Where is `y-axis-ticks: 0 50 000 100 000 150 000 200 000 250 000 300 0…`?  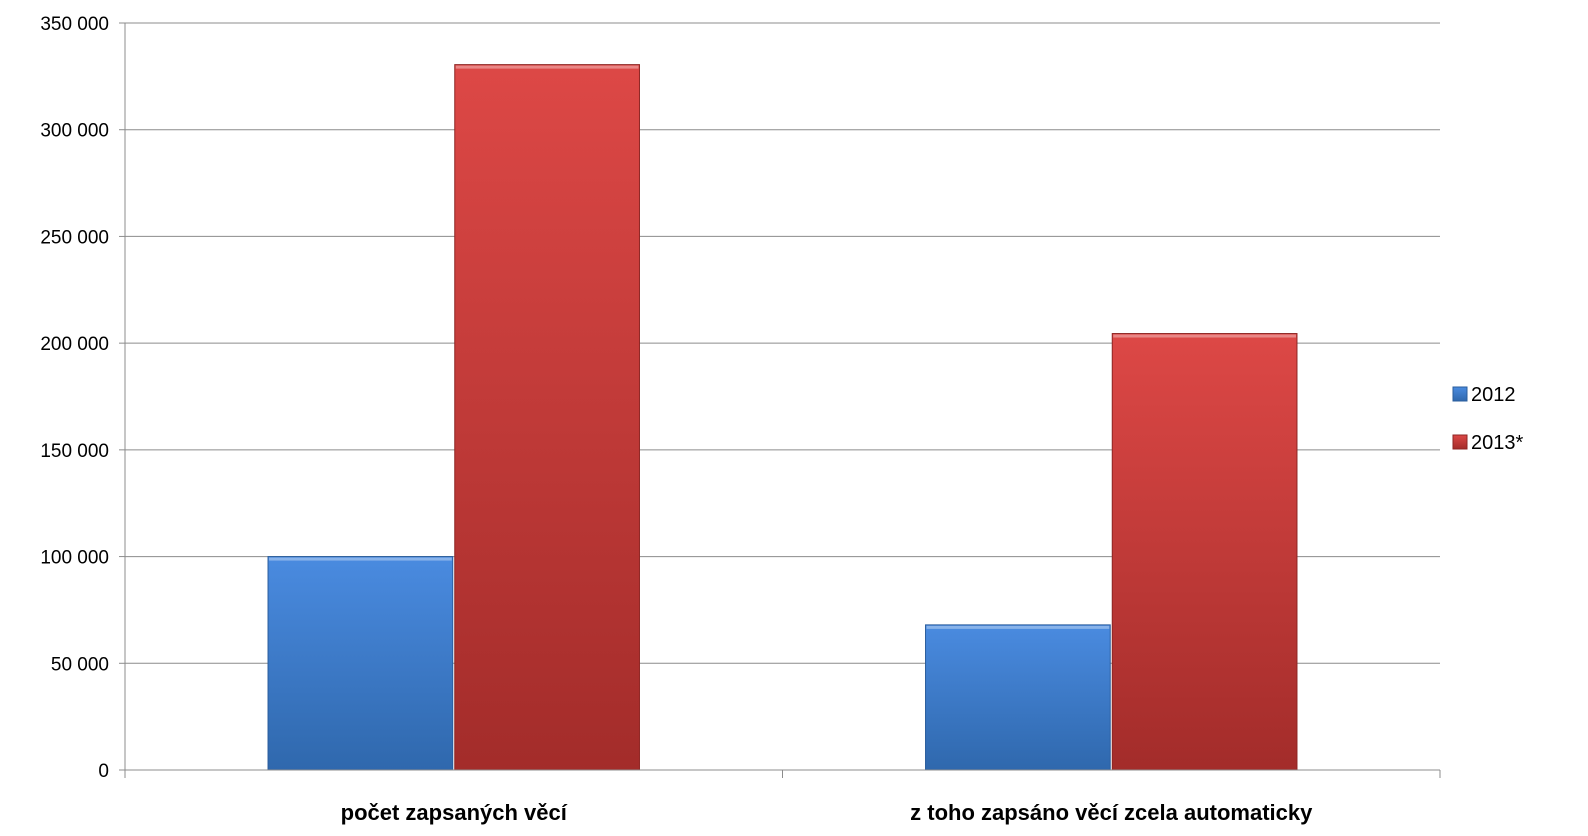 y-axis-ticks: 0 50 000 100 000 150 000 200 000 250 000 300 0… is located at coordinates (82, 398).